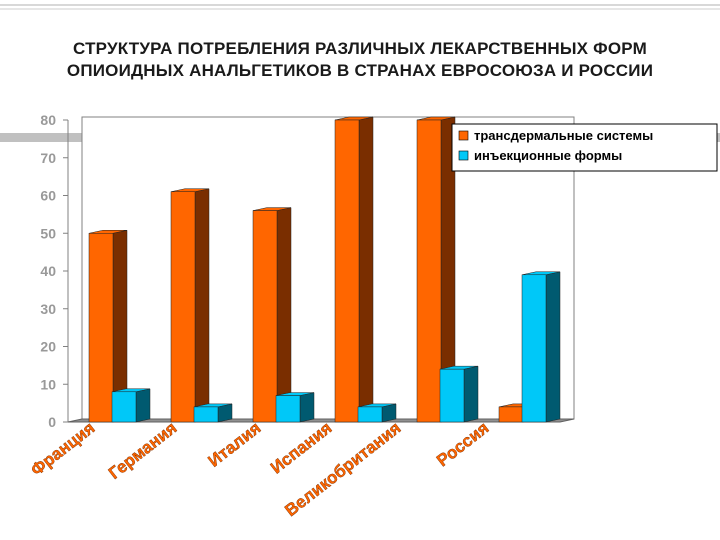 The width and height of the screenshot is (720, 540). What do you see at coordinates (48, 347) in the screenshot?
I see `y-tick-label: 20` at bounding box center [48, 347].